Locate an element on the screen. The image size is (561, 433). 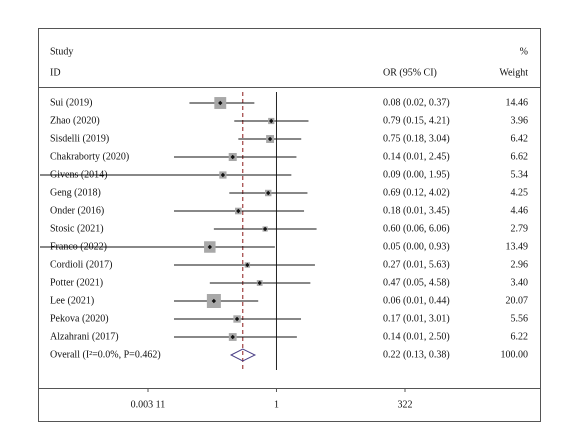
estimate-label: 0.08 (0.02, 0.37) is located at coordinates (416, 102).